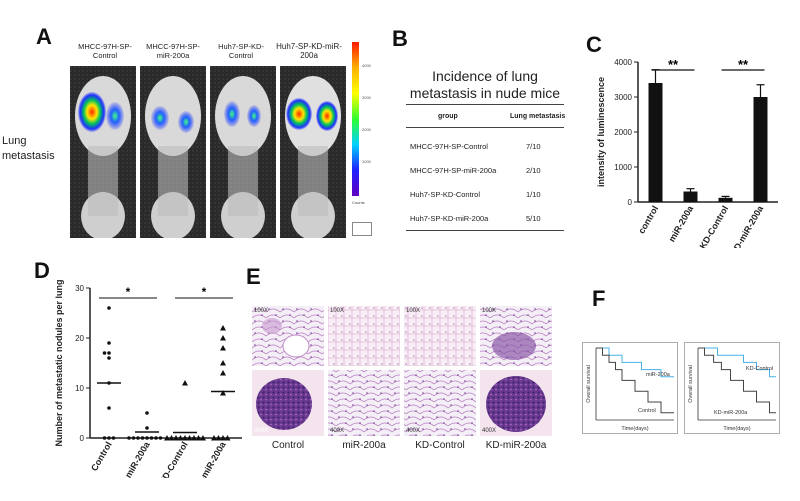 The width and height of the screenshot is (800, 501). Describe the element at coordinates (489, 431) in the screenshot. I see `mag-label-4-bottom: 400X` at that location.